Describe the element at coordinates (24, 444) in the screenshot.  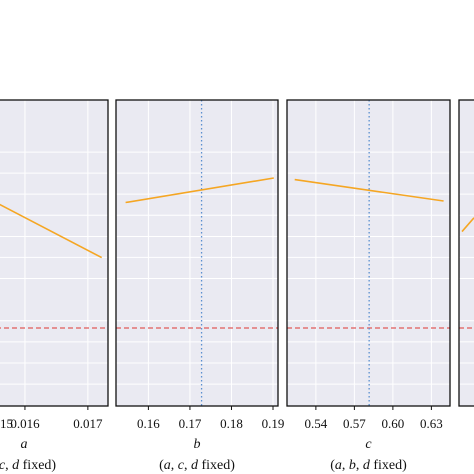
I see `x-axis-label: a` at that location.